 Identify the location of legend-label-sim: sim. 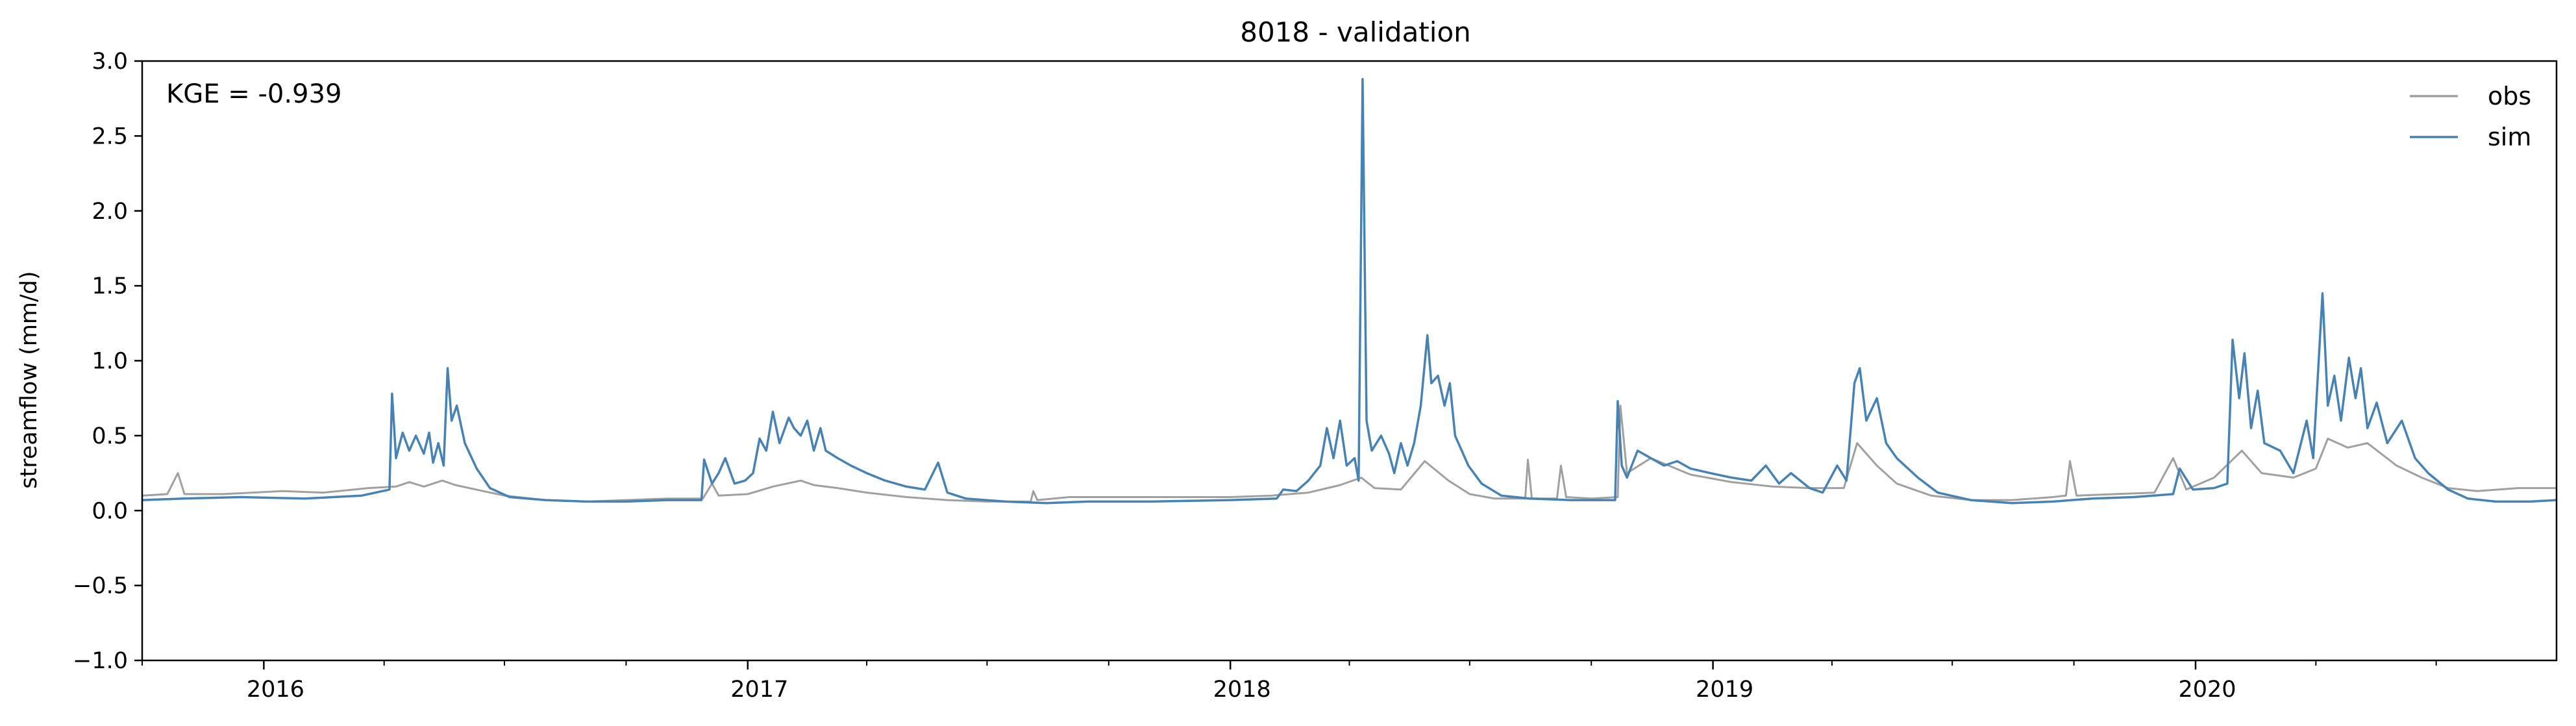
(2509, 137).